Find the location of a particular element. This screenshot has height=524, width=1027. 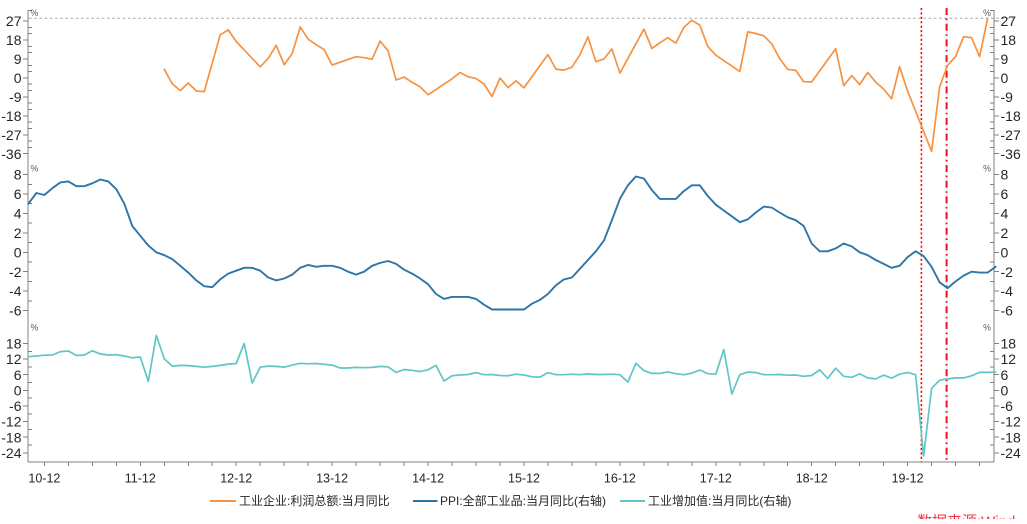

svg-text: PPI:全部工业品:当月同比(右轴) is located at coordinates (523, 500).